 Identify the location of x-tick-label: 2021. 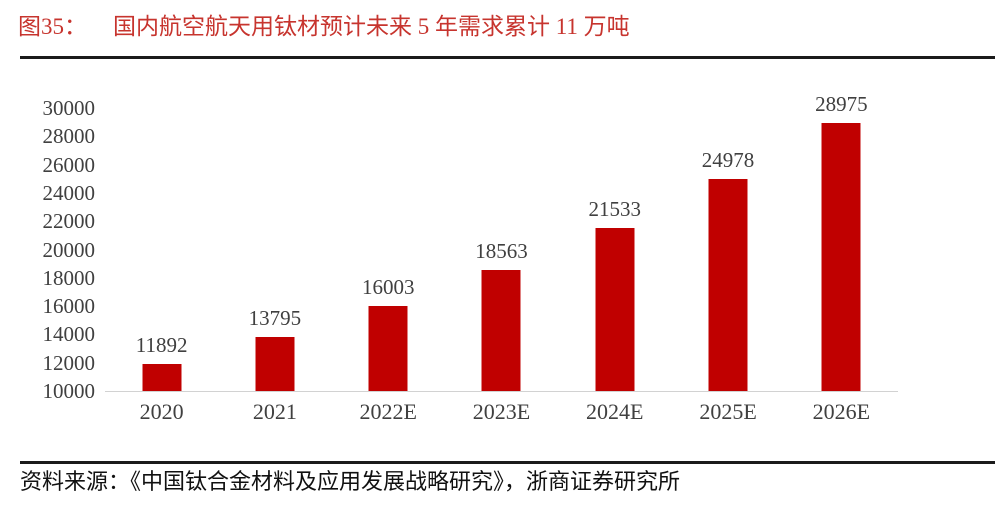
(274, 411).